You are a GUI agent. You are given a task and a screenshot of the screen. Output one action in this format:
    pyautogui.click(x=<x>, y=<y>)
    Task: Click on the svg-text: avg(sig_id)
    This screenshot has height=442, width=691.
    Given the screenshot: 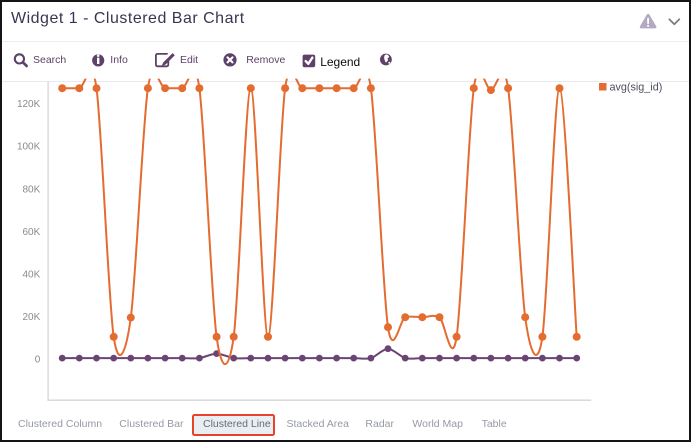 What is the action you would take?
    pyautogui.click(x=636, y=88)
    